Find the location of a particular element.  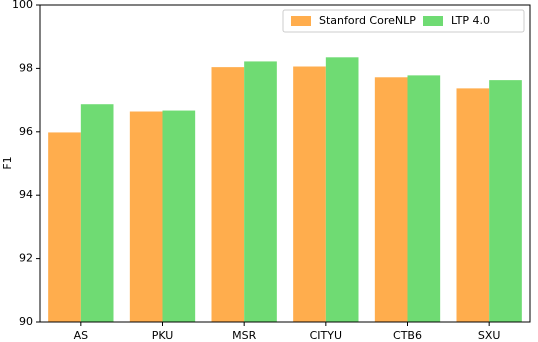

y-tick-label: 92 is located at coordinates (26, 258).